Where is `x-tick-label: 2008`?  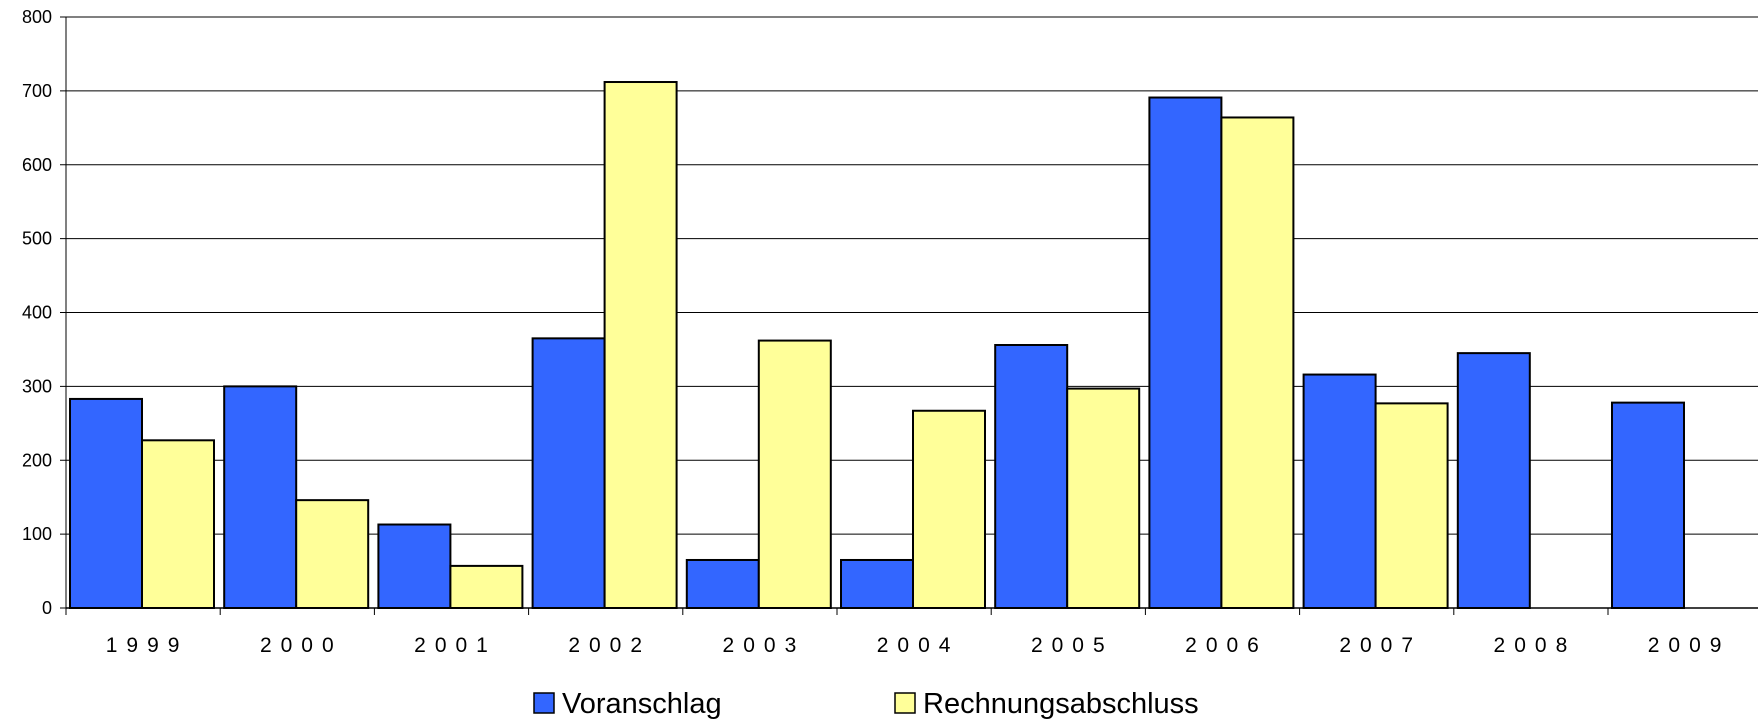
x-tick-label: 2008 is located at coordinates (1535, 645).